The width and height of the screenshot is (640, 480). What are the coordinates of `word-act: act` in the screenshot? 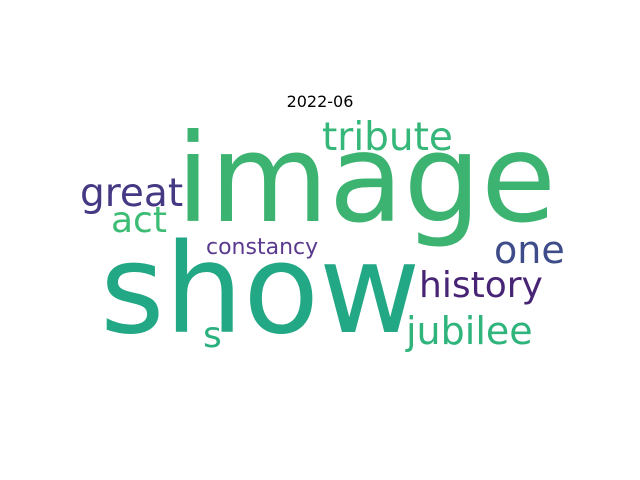 It's located at (139, 220).